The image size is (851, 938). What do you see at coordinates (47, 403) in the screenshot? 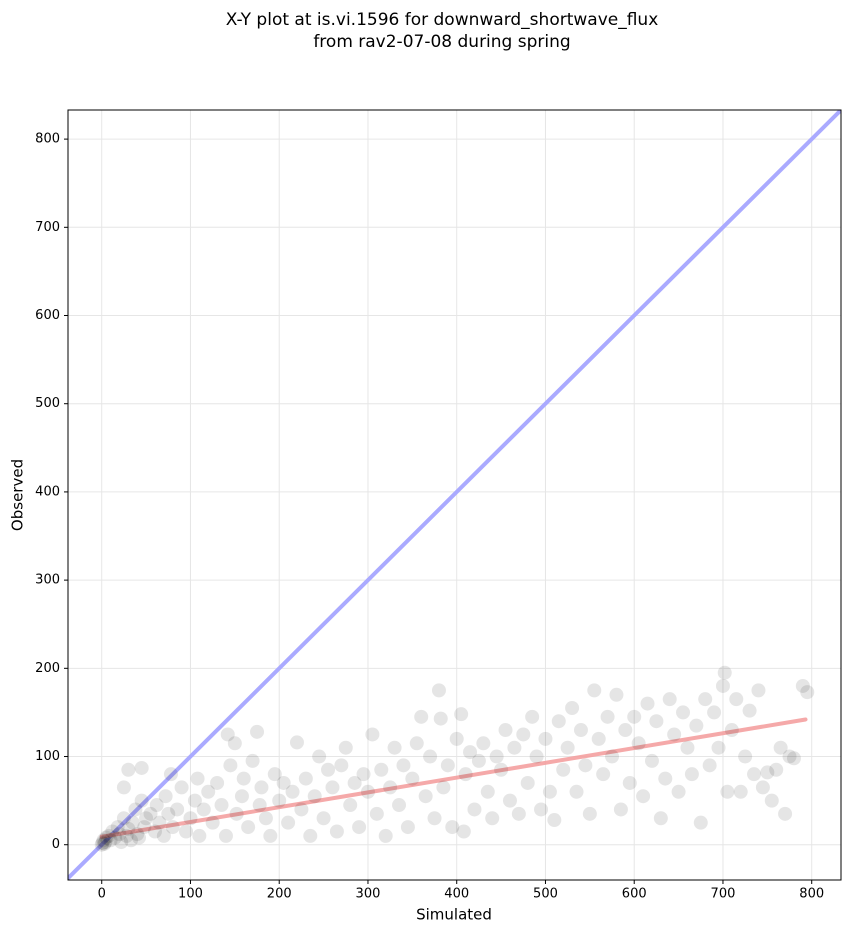
I see `y-tick-label: 500` at bounding box center [47, 403].